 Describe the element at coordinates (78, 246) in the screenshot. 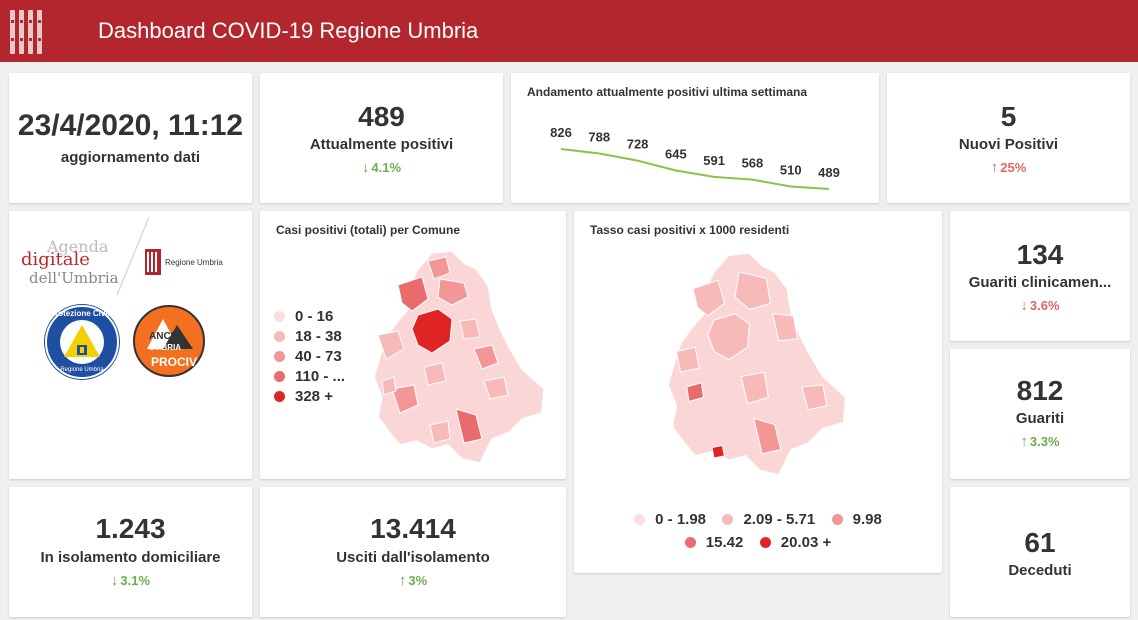

I see `agenda-word: Agenda` at that location.